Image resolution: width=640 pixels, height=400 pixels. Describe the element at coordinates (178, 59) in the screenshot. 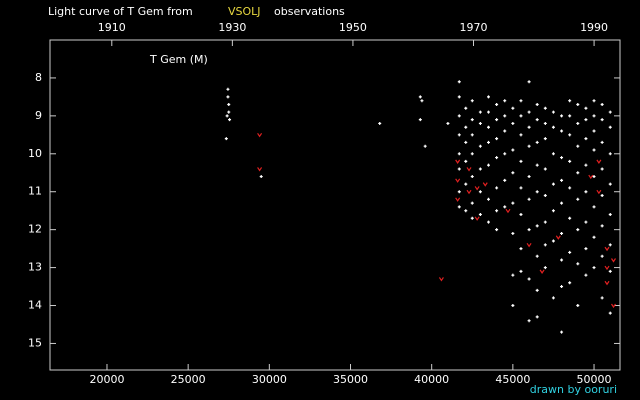

I see `y-axis-label: T Gem (M)` at that location.